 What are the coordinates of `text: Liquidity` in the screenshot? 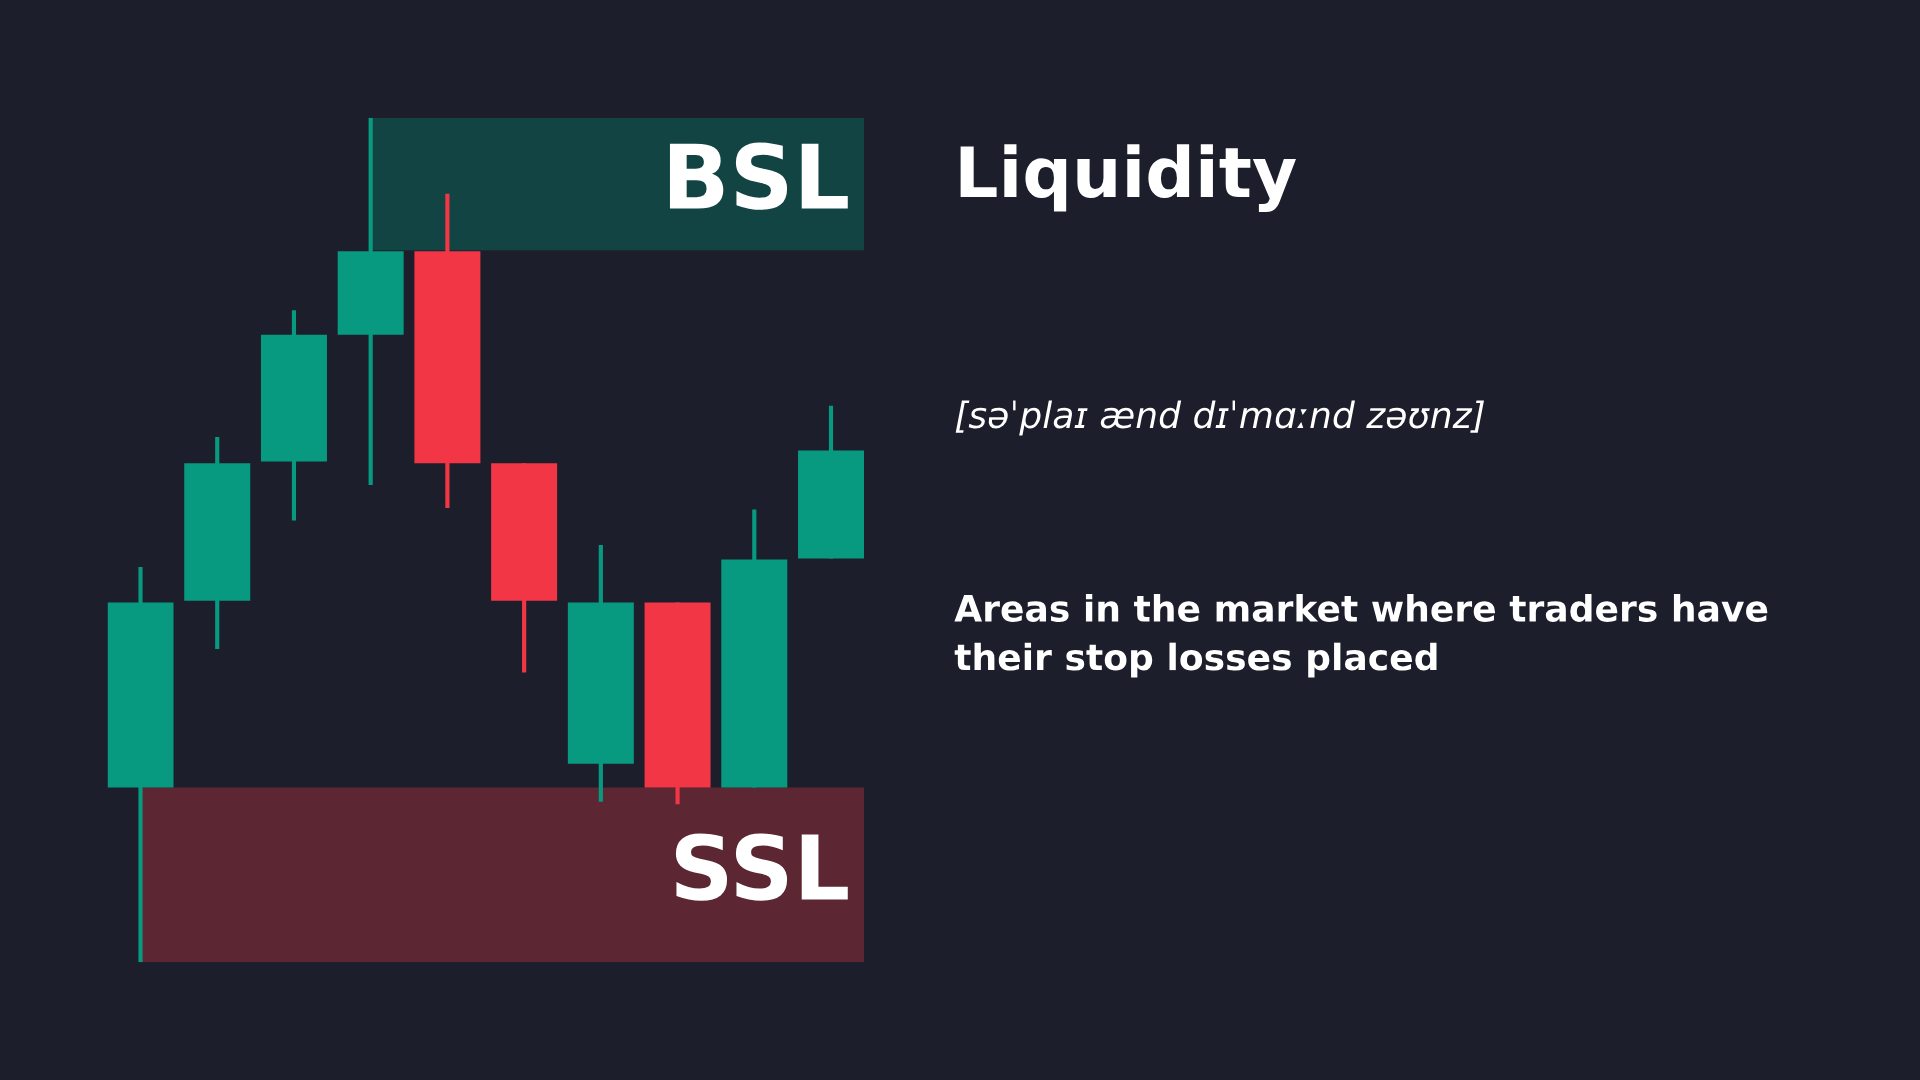 It's located at (1128, 178).